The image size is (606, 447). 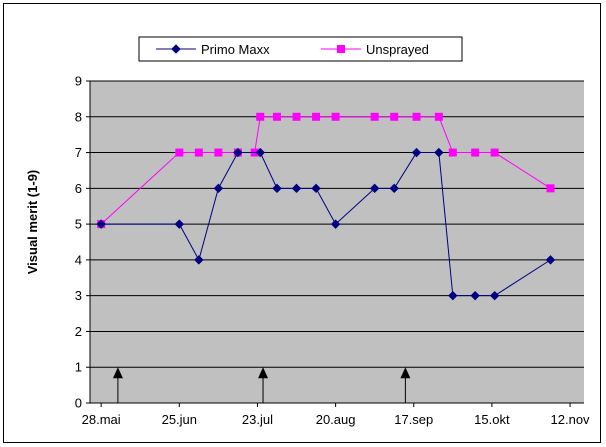 I want to click on y-tick-label: 4, so click(x=78, y=259).